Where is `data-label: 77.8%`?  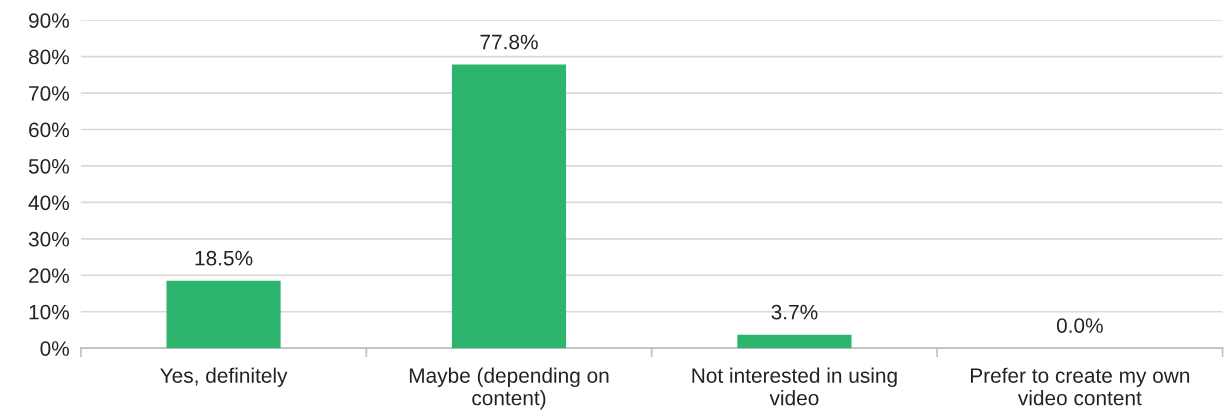 data-label: 77.8% is located at coordinates (509, 42).